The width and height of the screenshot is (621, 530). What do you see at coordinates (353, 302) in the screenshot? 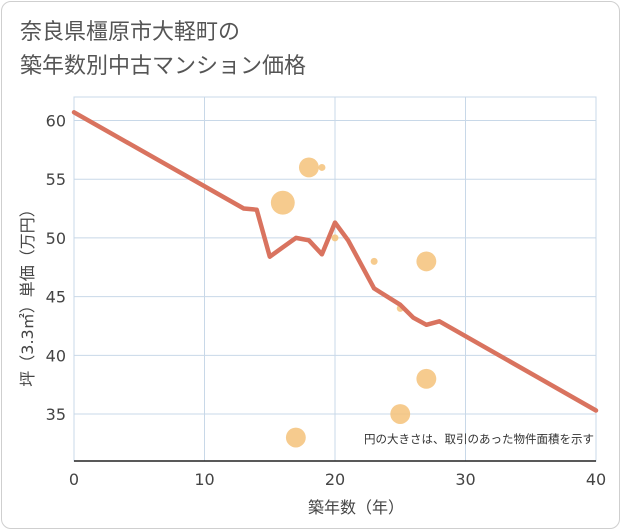
I see `bubble-series` at bounding box center [353, 302].